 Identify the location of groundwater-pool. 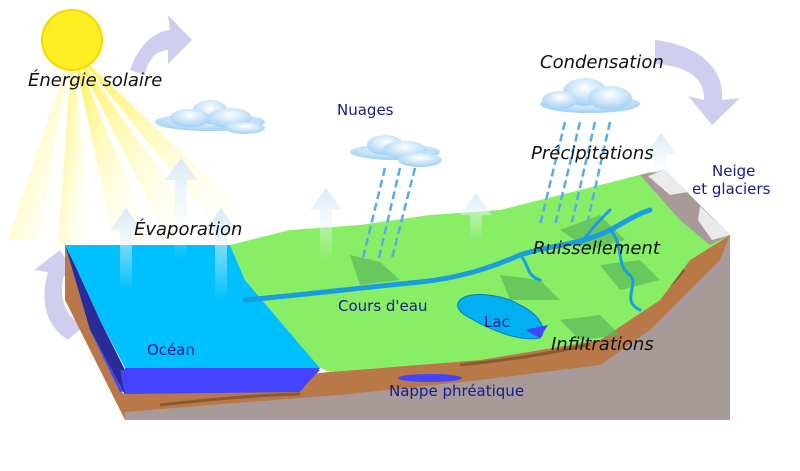
(430, 378).